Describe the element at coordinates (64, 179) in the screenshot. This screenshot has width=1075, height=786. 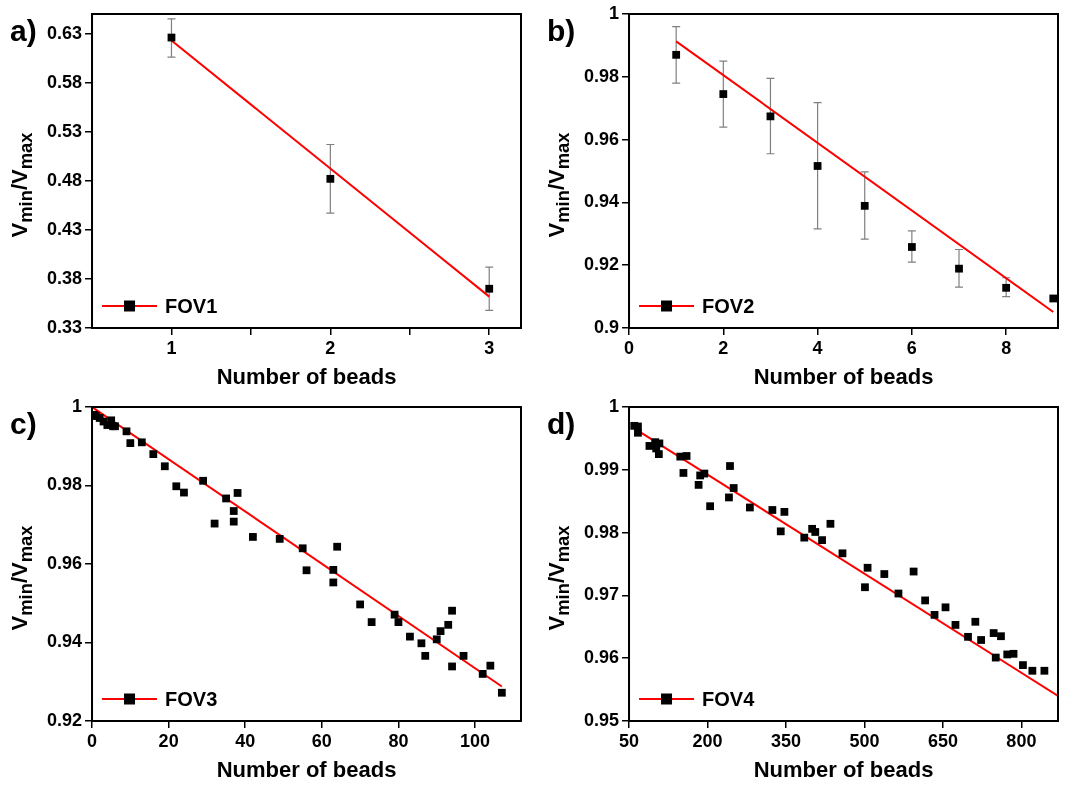
I see `y-tick-label: 0.48` at that location.